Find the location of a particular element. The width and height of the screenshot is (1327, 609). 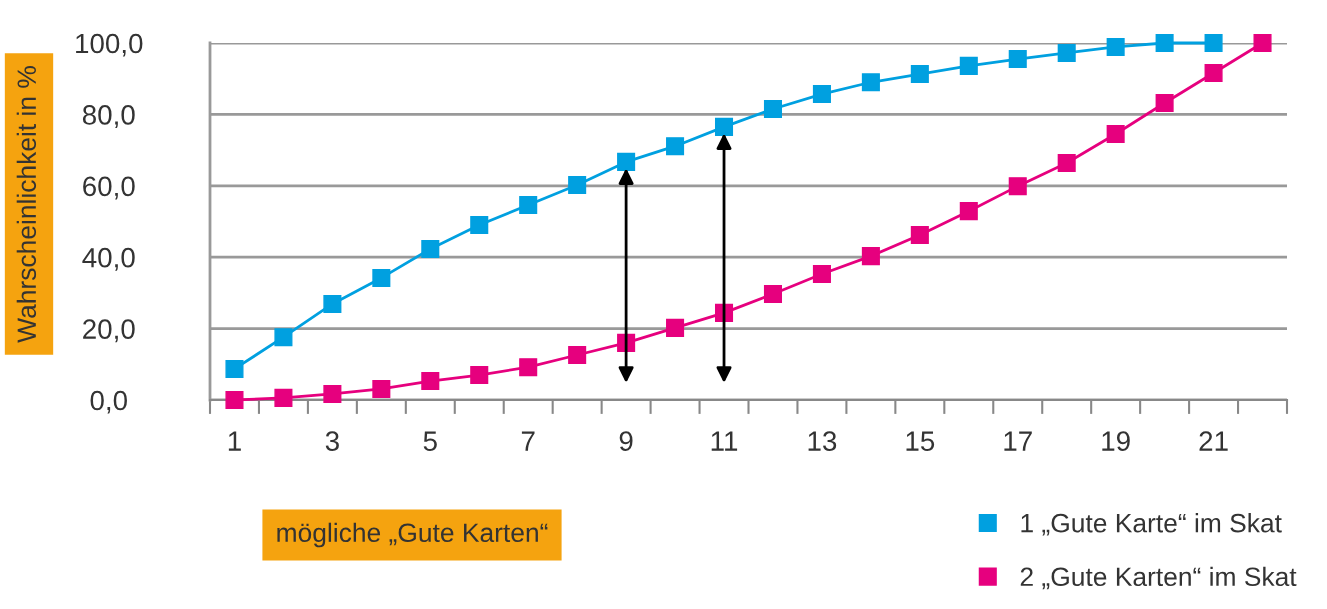

x-tick-label: 11 is located at coordinates (724, 441).